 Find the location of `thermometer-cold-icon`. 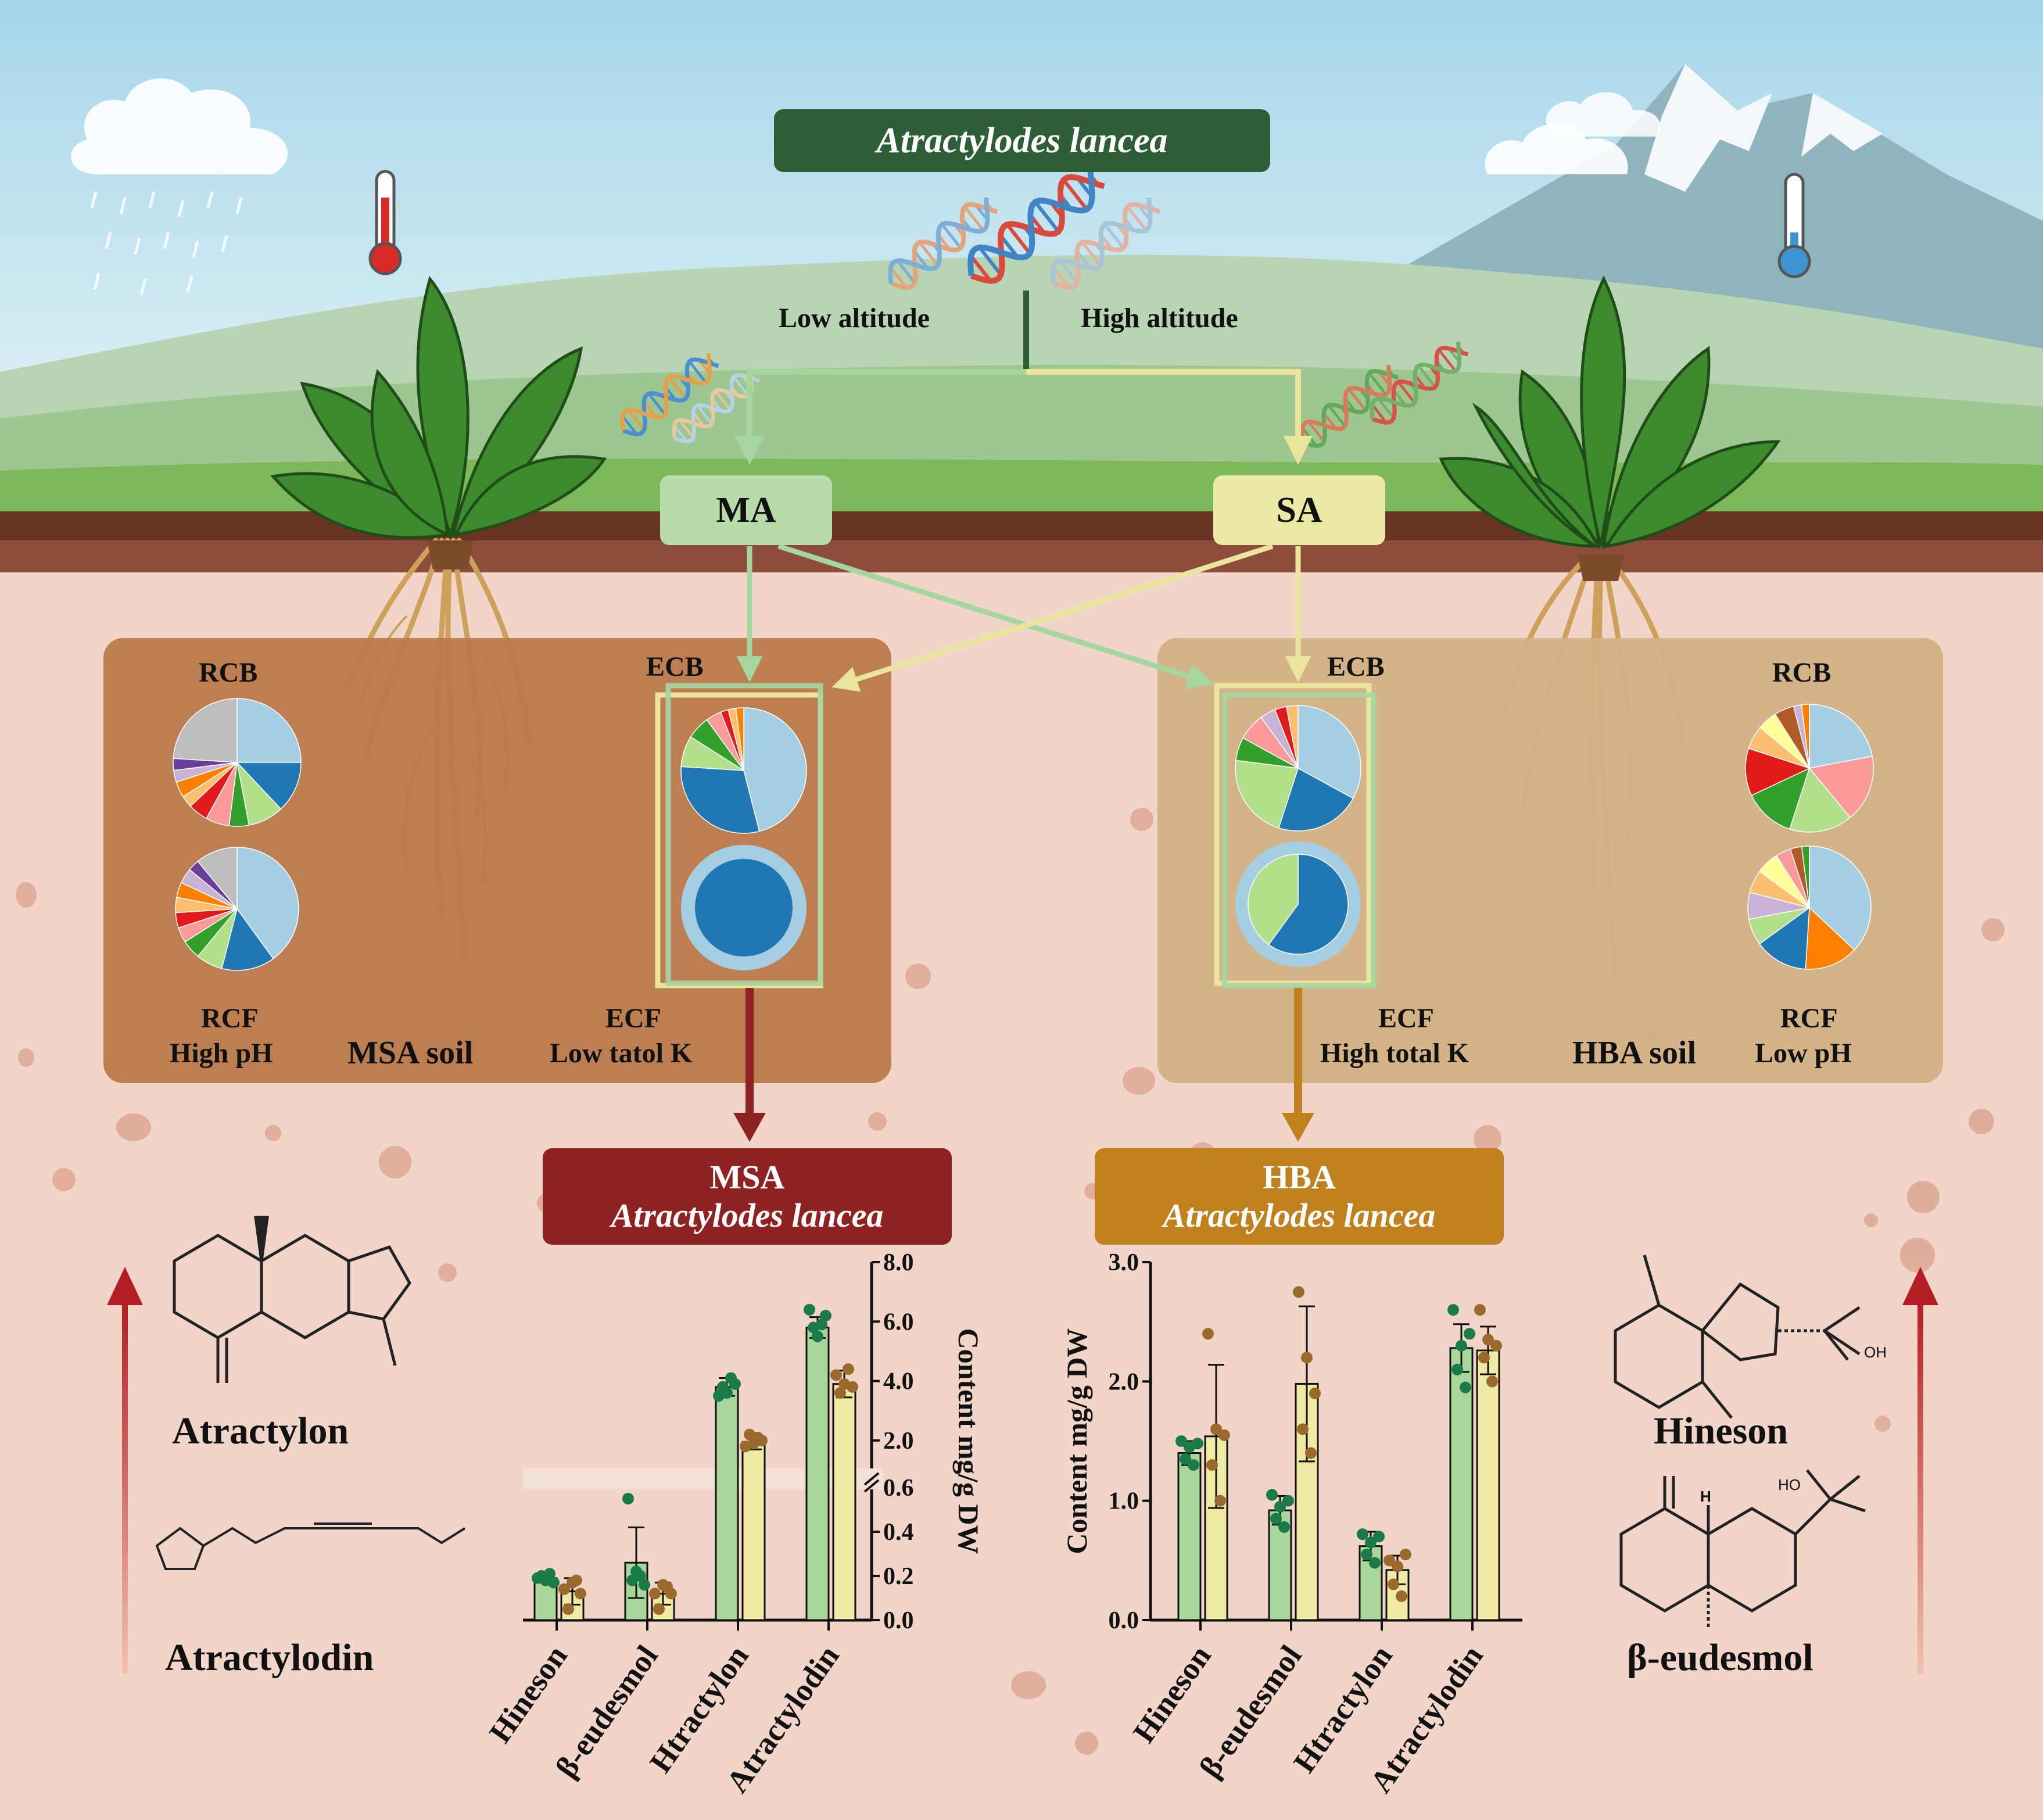

thermometer-cold-icon is located at coordinates (1794, 225).